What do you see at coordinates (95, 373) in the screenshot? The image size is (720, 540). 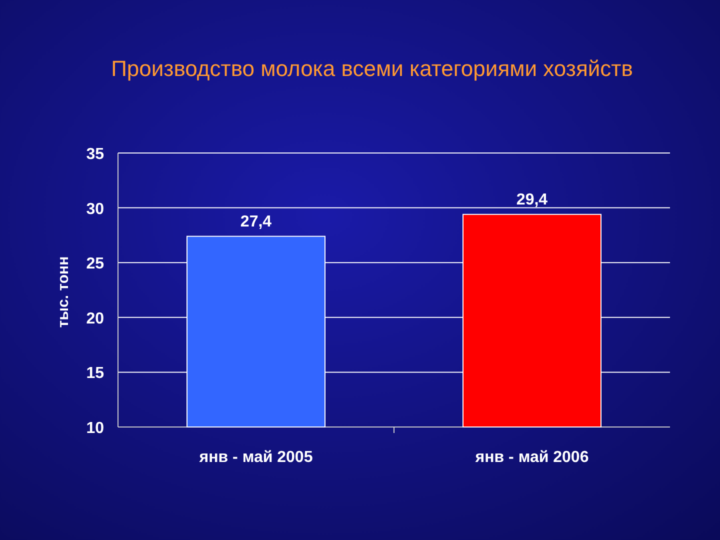 I see `y-tick-label: 15` at bounding box center [95, 373].